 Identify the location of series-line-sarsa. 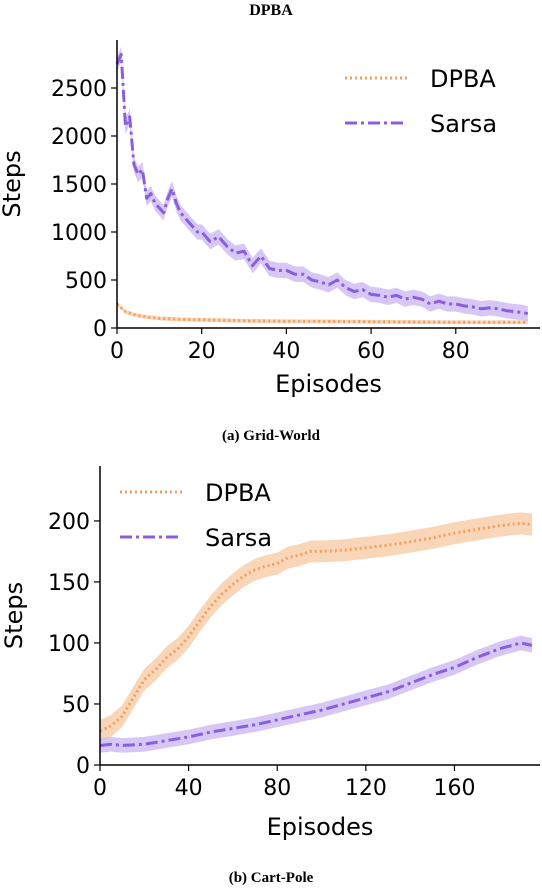
(316, 694).